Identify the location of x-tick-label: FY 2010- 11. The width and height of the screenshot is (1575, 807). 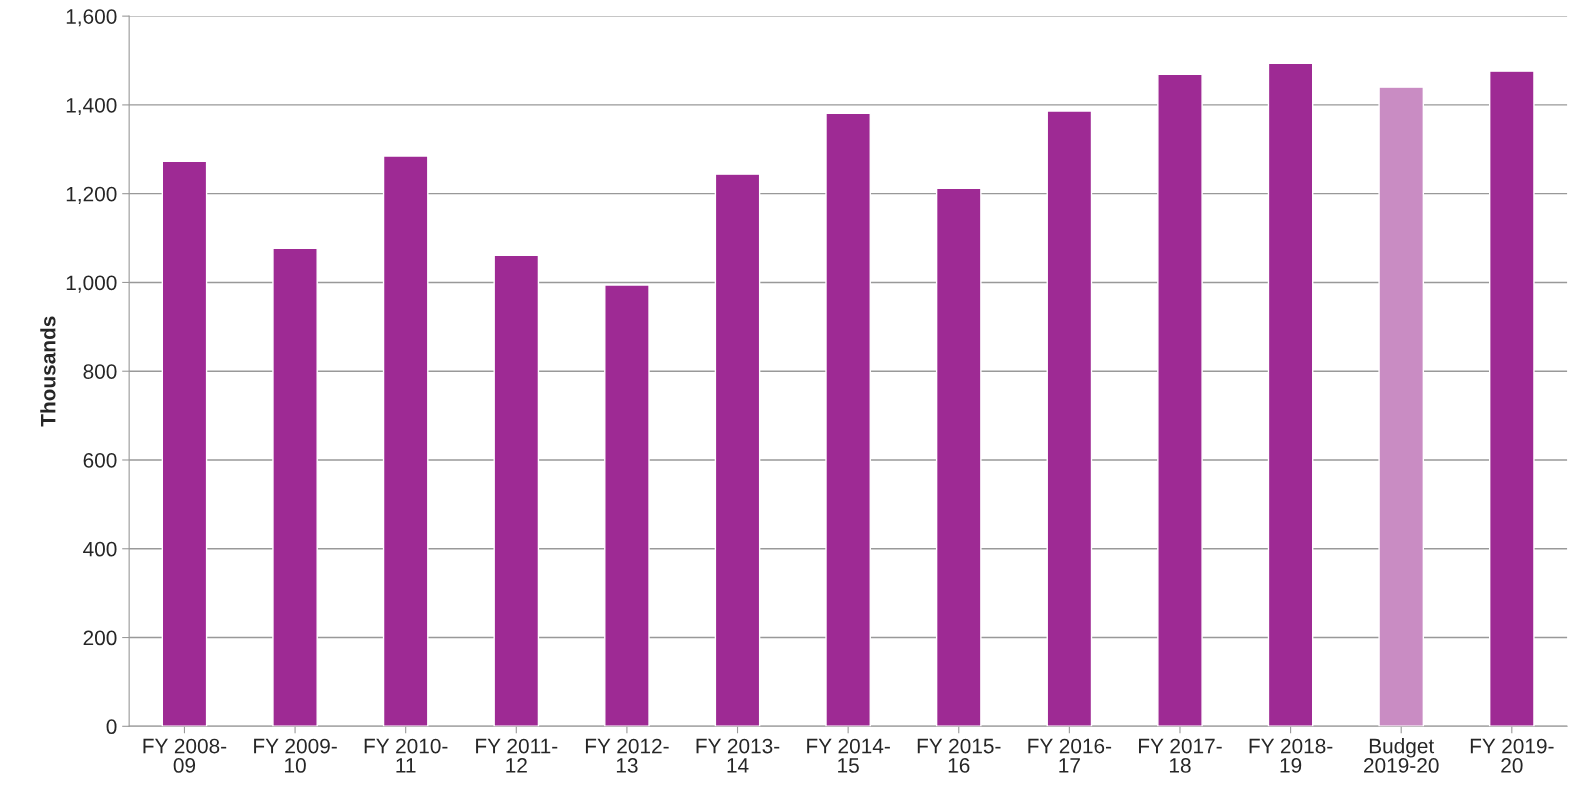
(406, 755).